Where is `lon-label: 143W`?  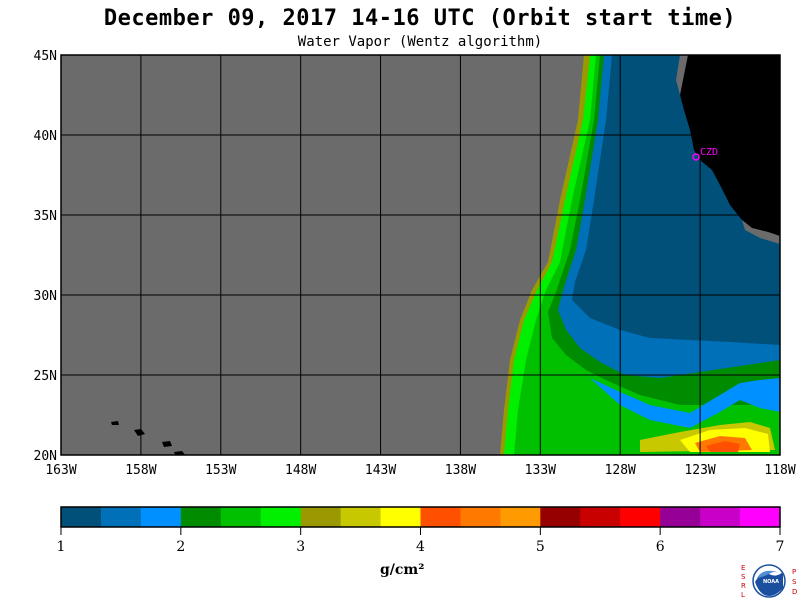 lon-label: 143W is located at coordinates (380, 470).